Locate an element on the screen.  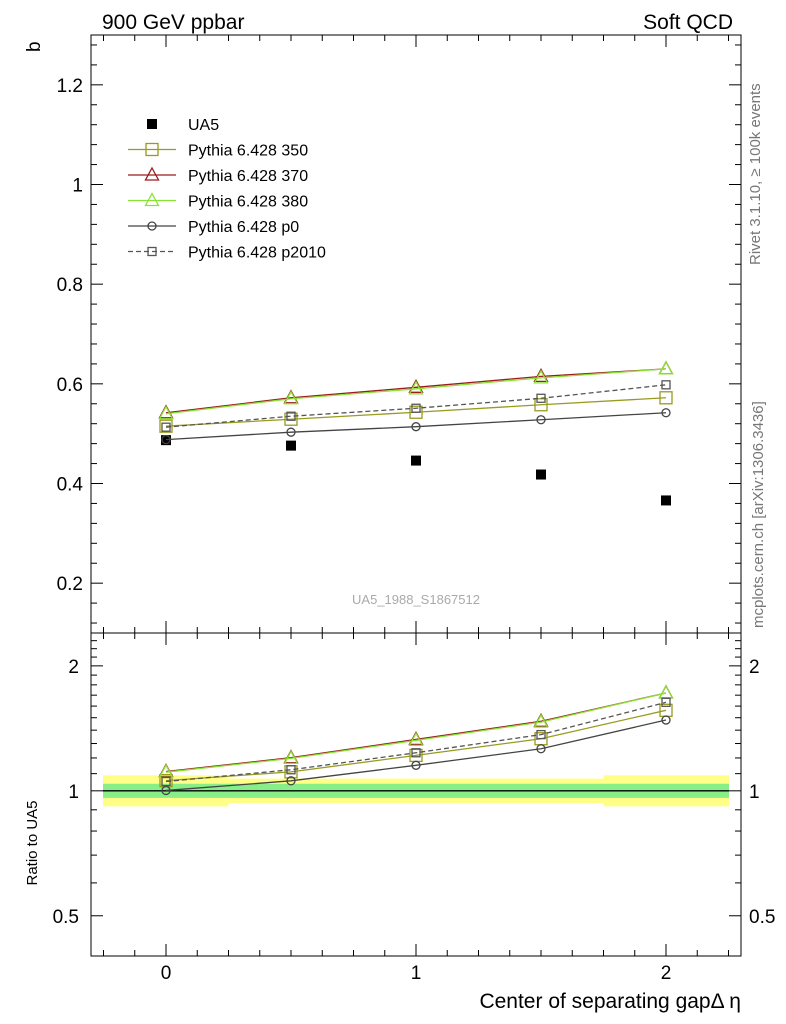
legend-entry: Pythia 6.428 p2010 is located at coordinates (227, 253).